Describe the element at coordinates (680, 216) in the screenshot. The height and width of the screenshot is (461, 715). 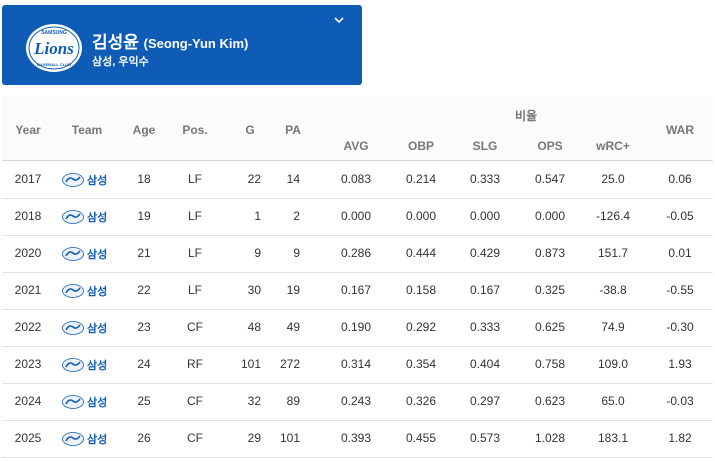
I see `cell-war: -0.05` at that location.